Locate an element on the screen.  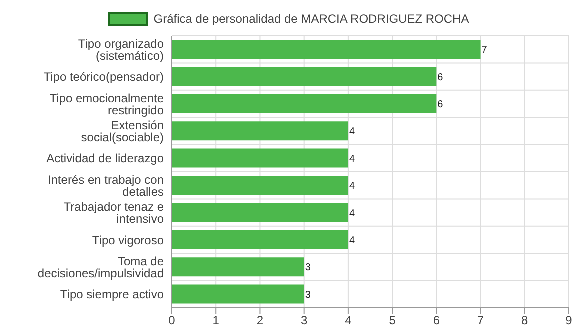
x-tick-label: 0 is located at coordinates (172, 321).